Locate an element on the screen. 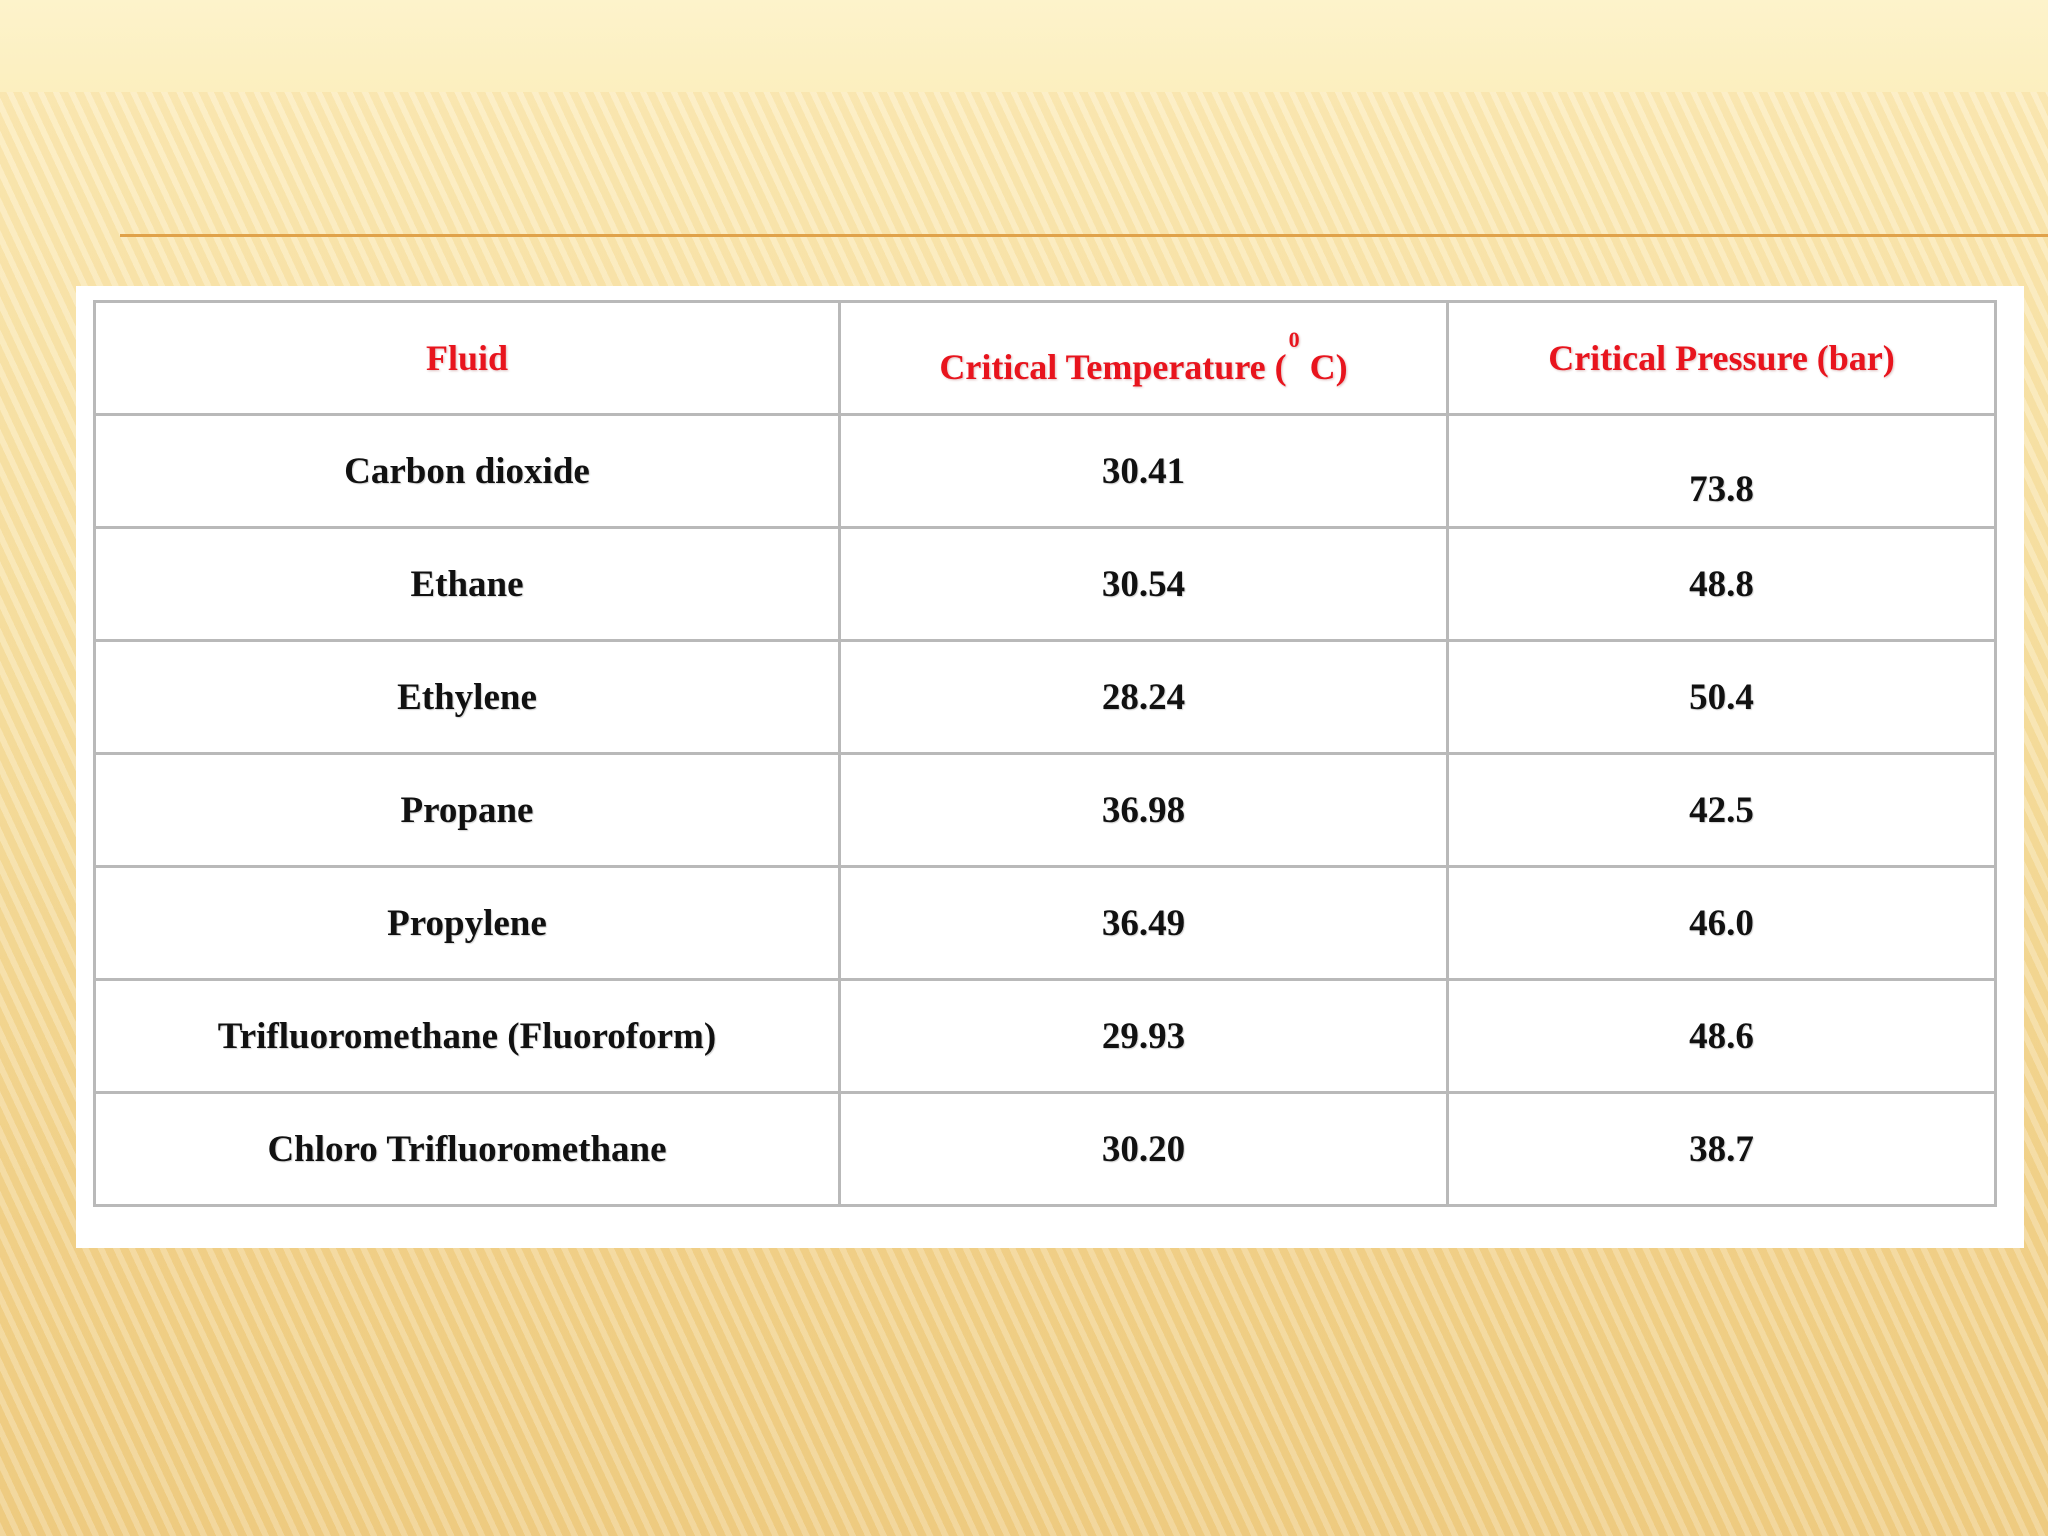 The image size is (2048, 1536). table-row: Ethylene 28.24 50.4 is located at coordinates (1045, 697).